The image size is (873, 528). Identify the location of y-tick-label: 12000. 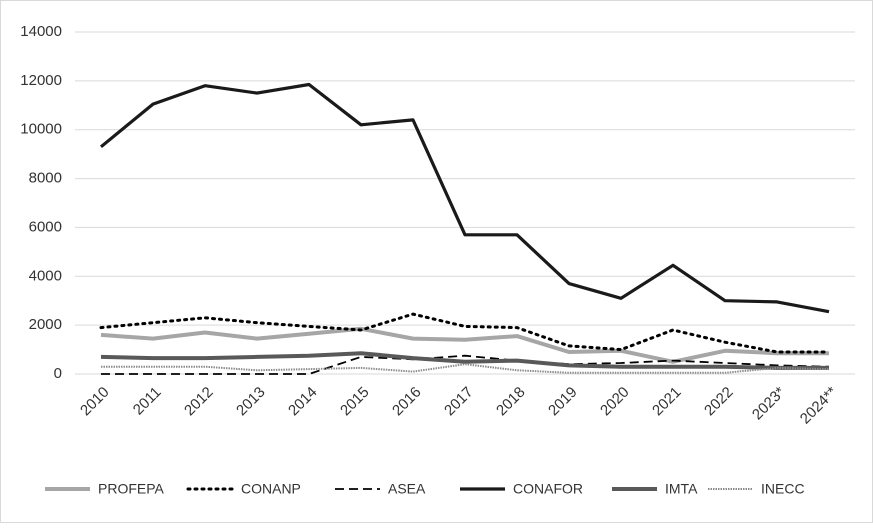
(41, 80).